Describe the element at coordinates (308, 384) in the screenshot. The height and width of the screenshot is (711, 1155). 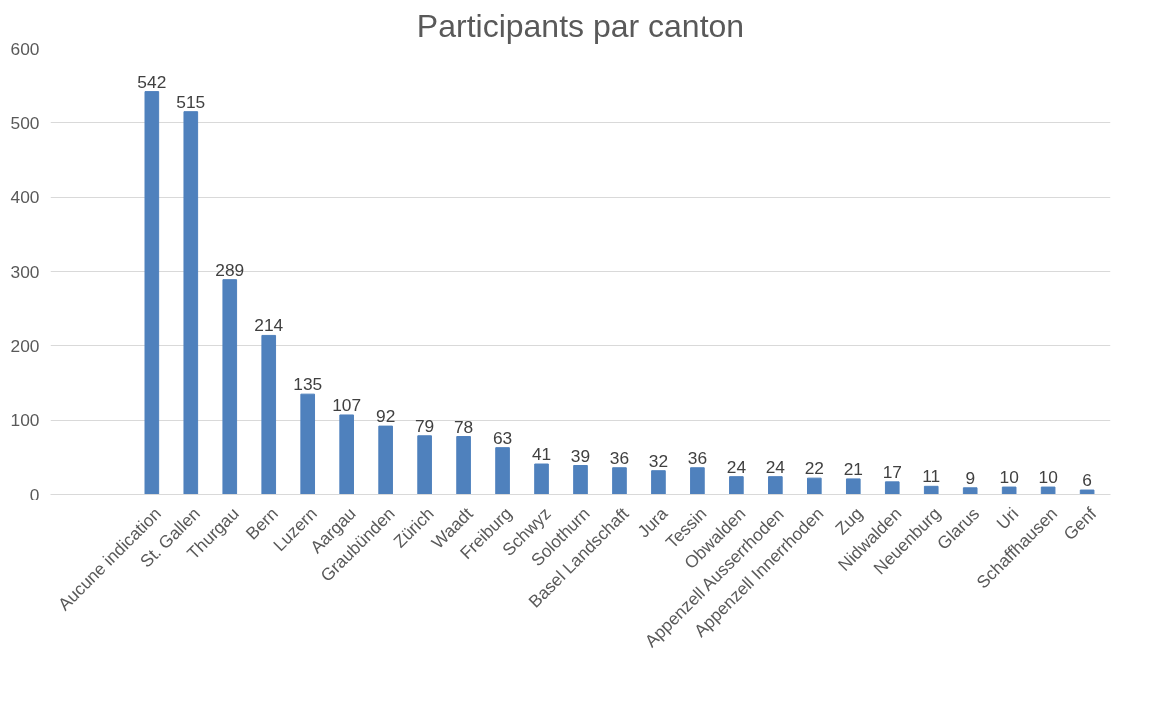
I see `data-label: 135` at that location.